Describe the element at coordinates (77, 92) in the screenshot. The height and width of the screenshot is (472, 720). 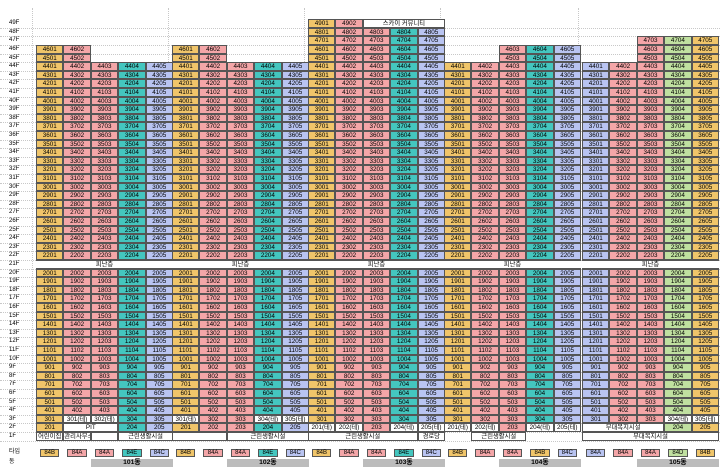
I see `unit-cell: 4102` at that location.